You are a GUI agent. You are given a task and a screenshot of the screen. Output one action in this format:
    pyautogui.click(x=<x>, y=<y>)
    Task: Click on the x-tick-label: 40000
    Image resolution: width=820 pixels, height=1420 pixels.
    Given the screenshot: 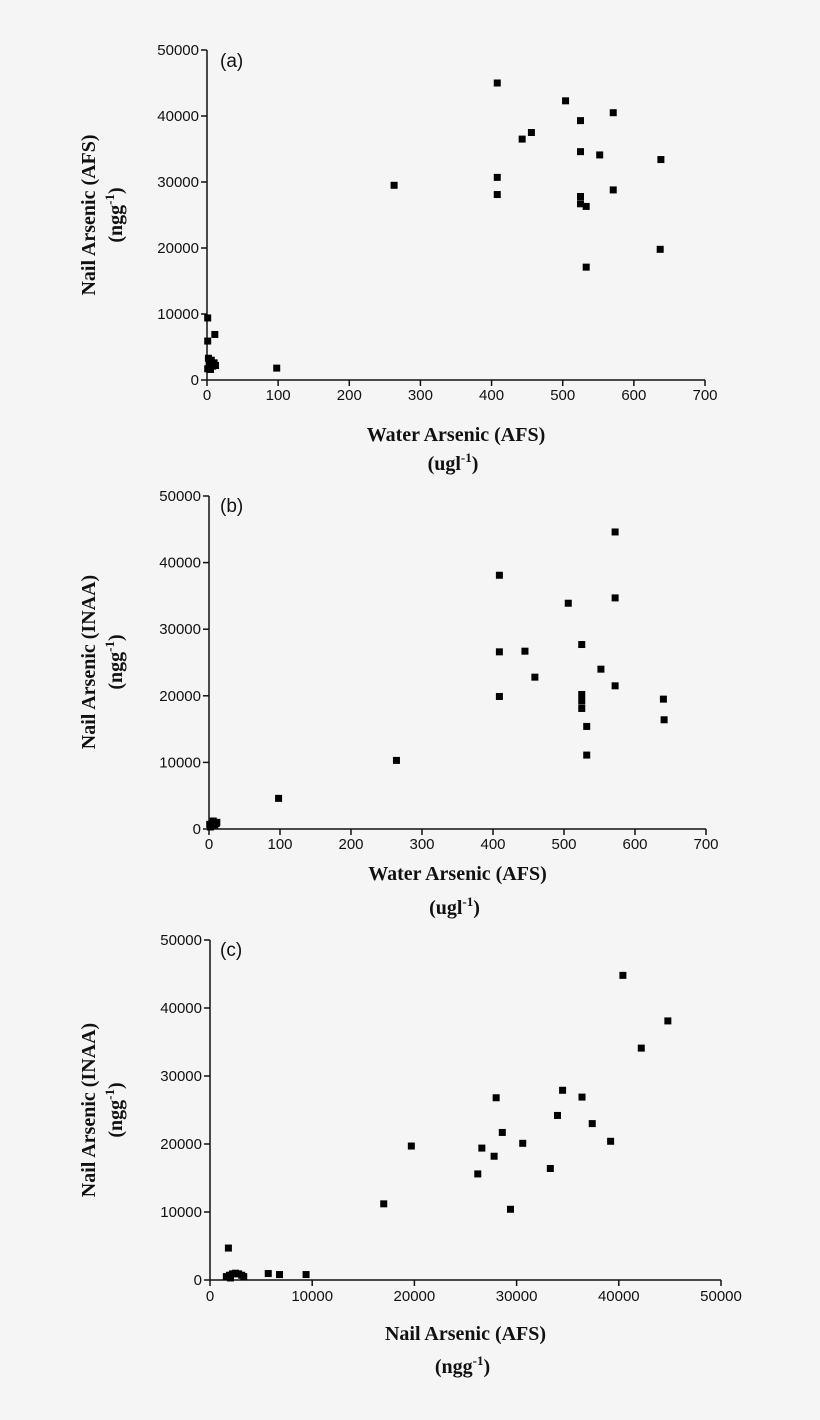 What is the action you would take?
    pyautogui.click(x=619, y=1296)
    